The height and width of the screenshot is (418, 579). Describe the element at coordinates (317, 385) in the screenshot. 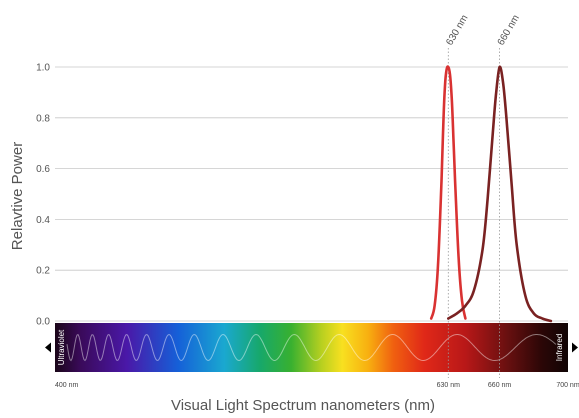

I see `x-tick-labels: 400 nm 630 nm 660 nm 700 nm` at that location.